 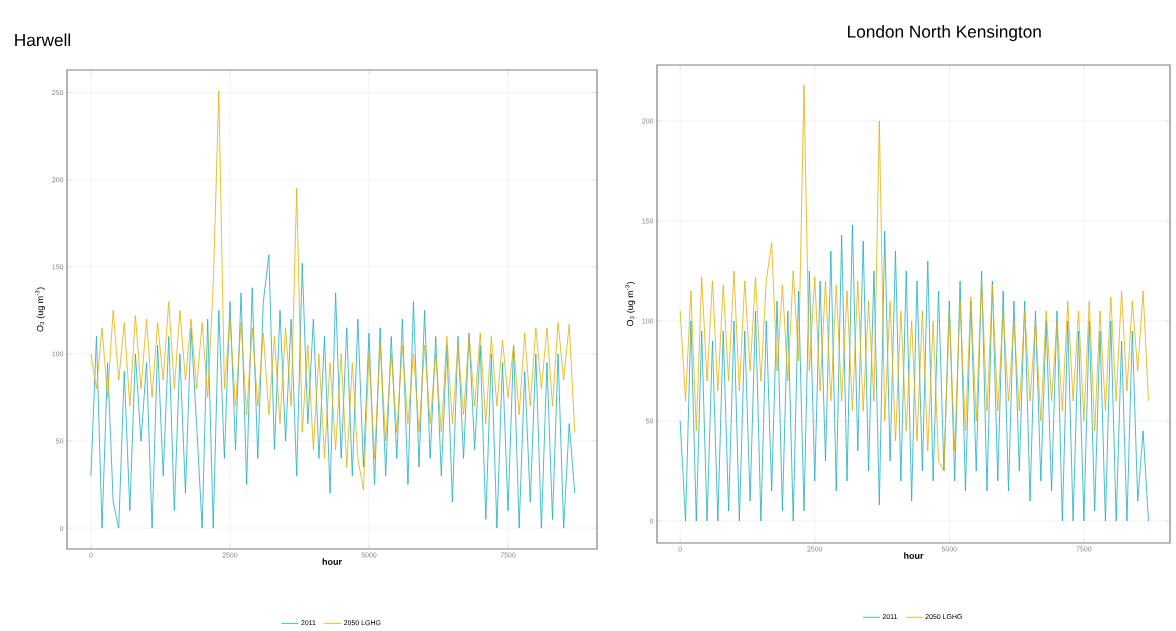 I want to click on chart-title: London North Kensington, so click(x=944, y=33).